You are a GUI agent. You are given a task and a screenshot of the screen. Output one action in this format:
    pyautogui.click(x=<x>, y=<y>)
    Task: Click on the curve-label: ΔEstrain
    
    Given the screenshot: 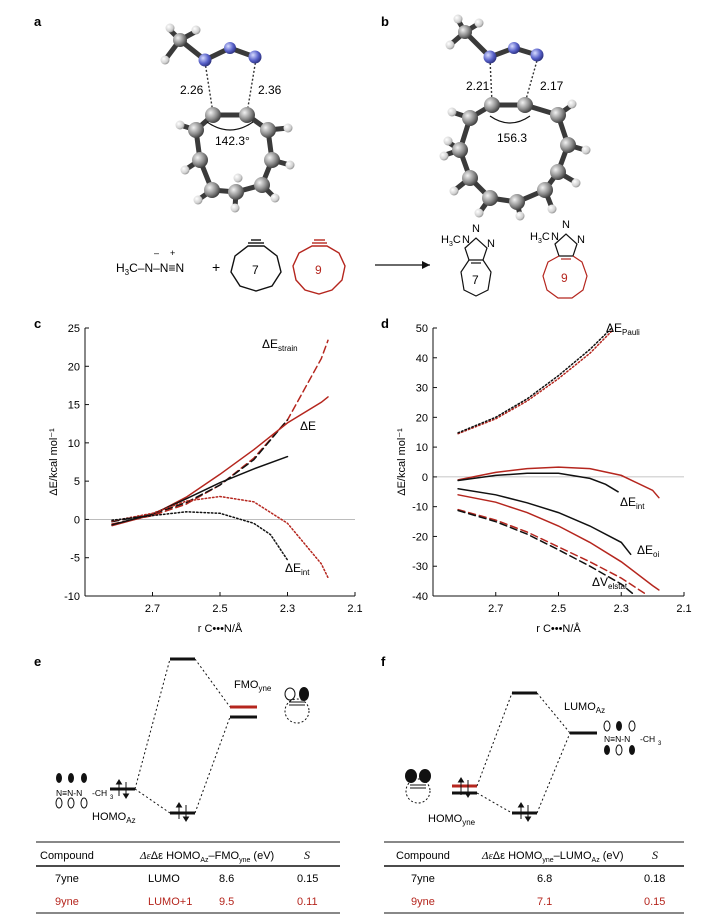 What is the action you would take?
    pyautogui.click(x=280, y=345)
    